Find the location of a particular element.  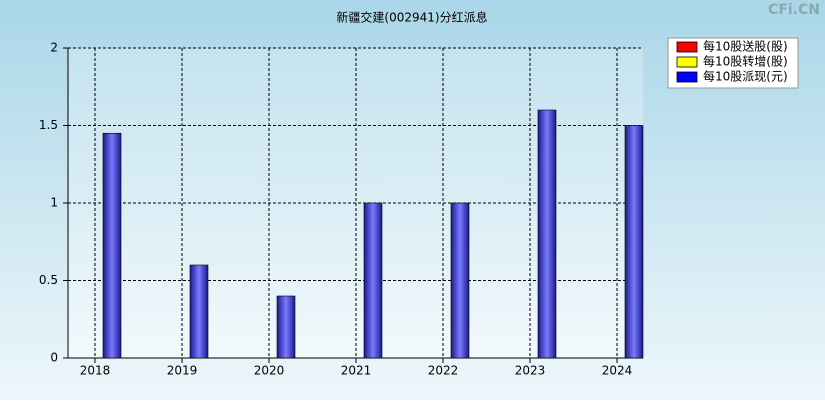

x-tick-label: 2021 is located at coordinates (356, 371).